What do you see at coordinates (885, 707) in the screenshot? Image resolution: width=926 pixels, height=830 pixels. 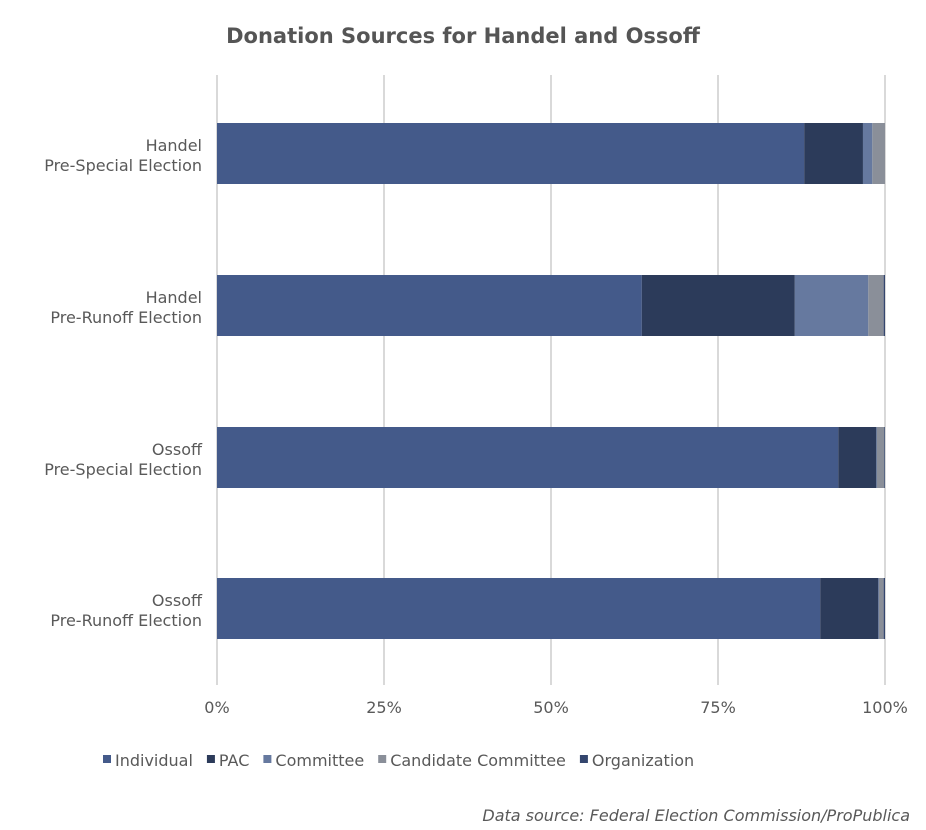 I see `x-tick-label: 100%` at bounding box center [885, 707].